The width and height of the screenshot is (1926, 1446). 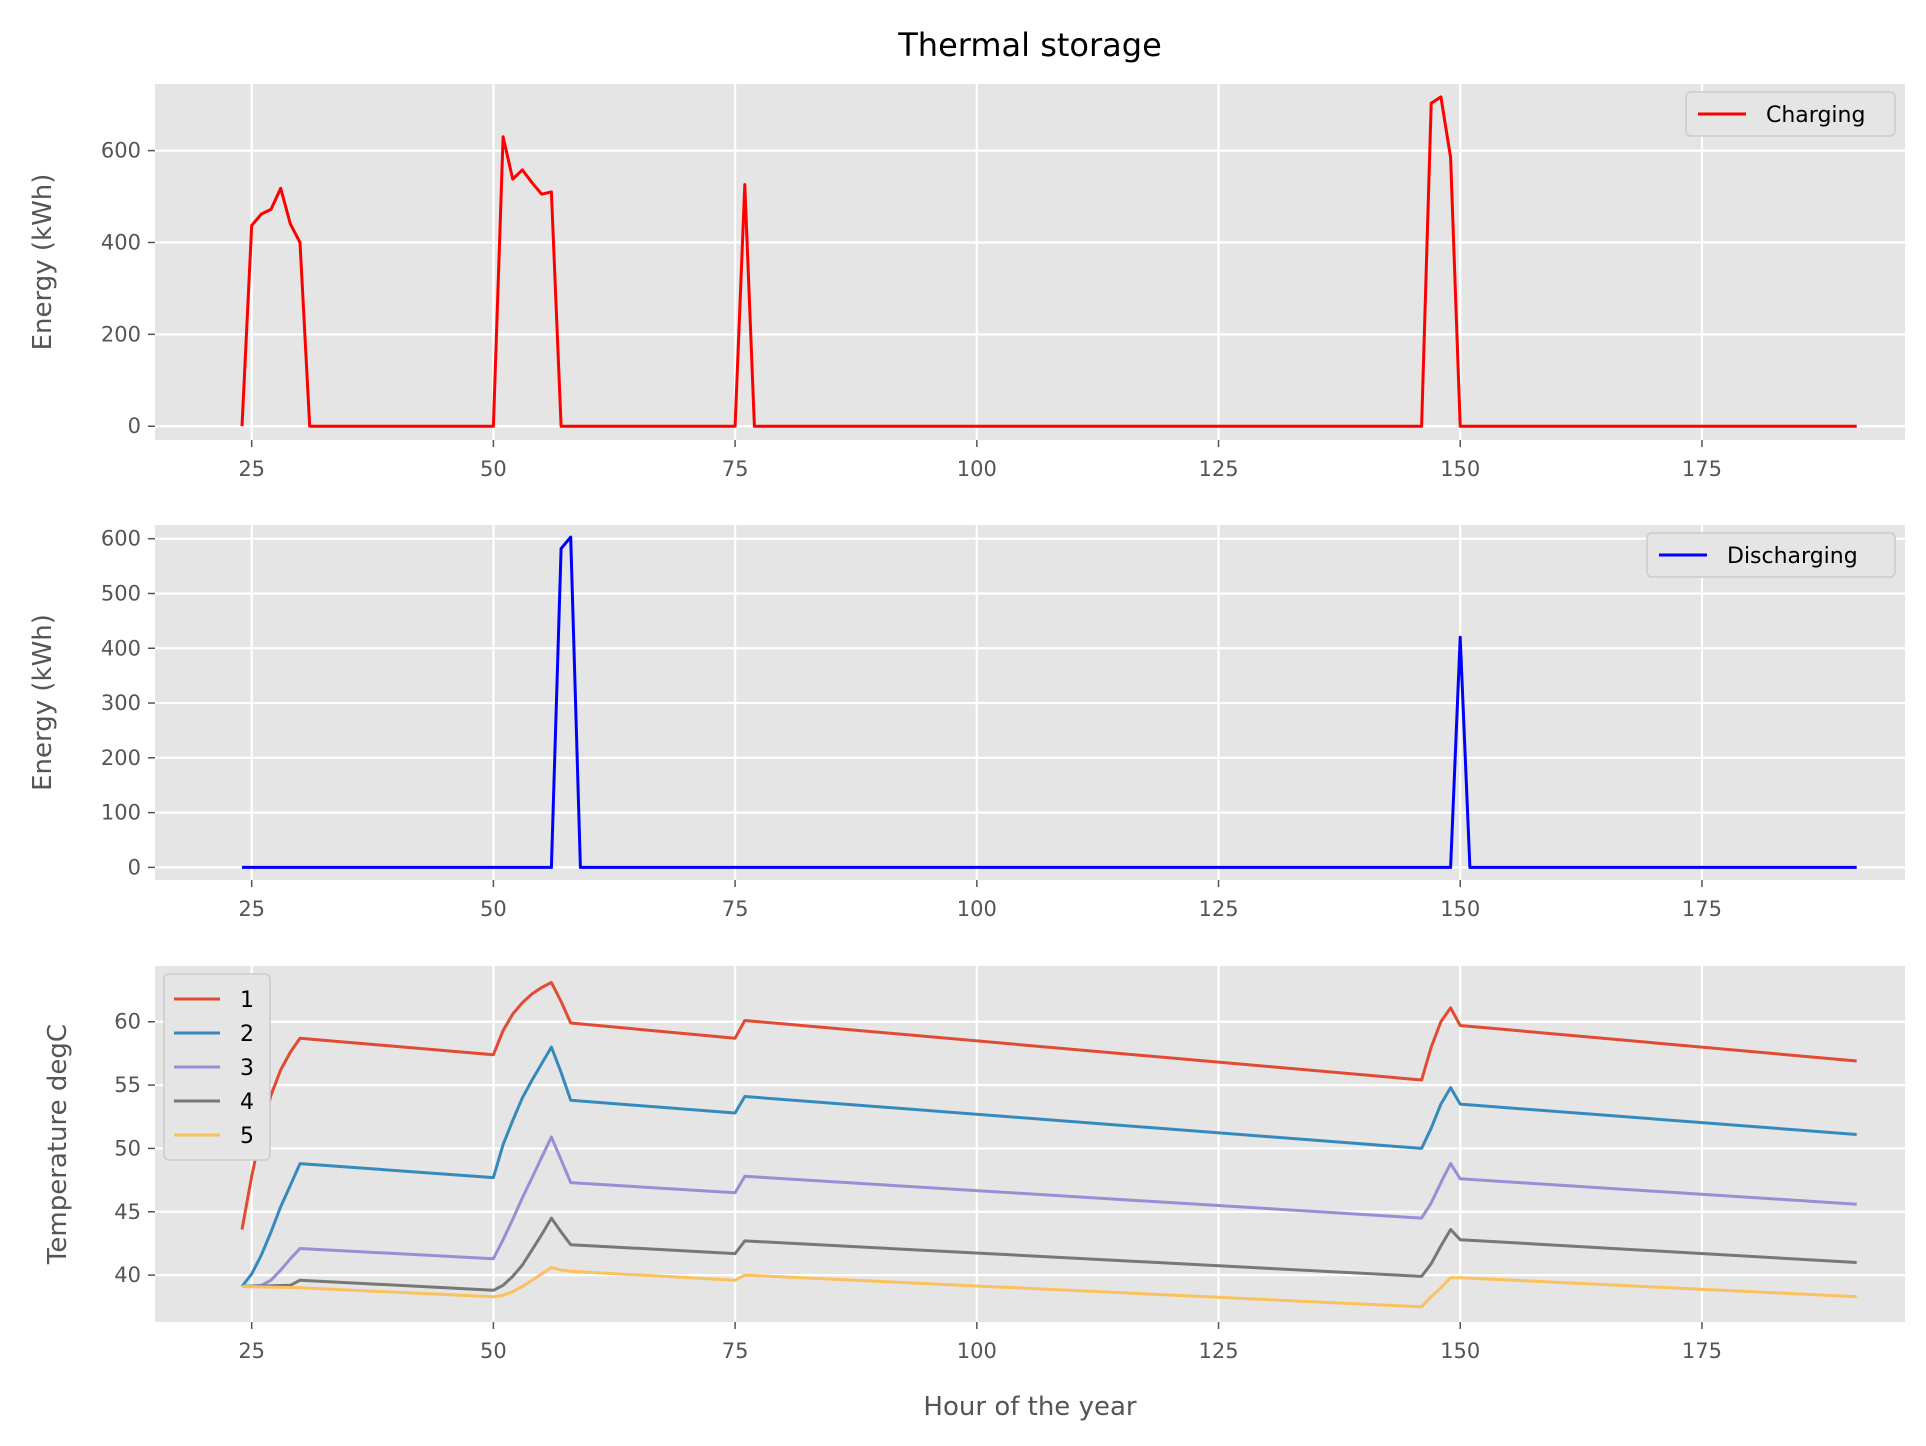 I want to click on legend-label: 5, so click(x=247, y=1136).